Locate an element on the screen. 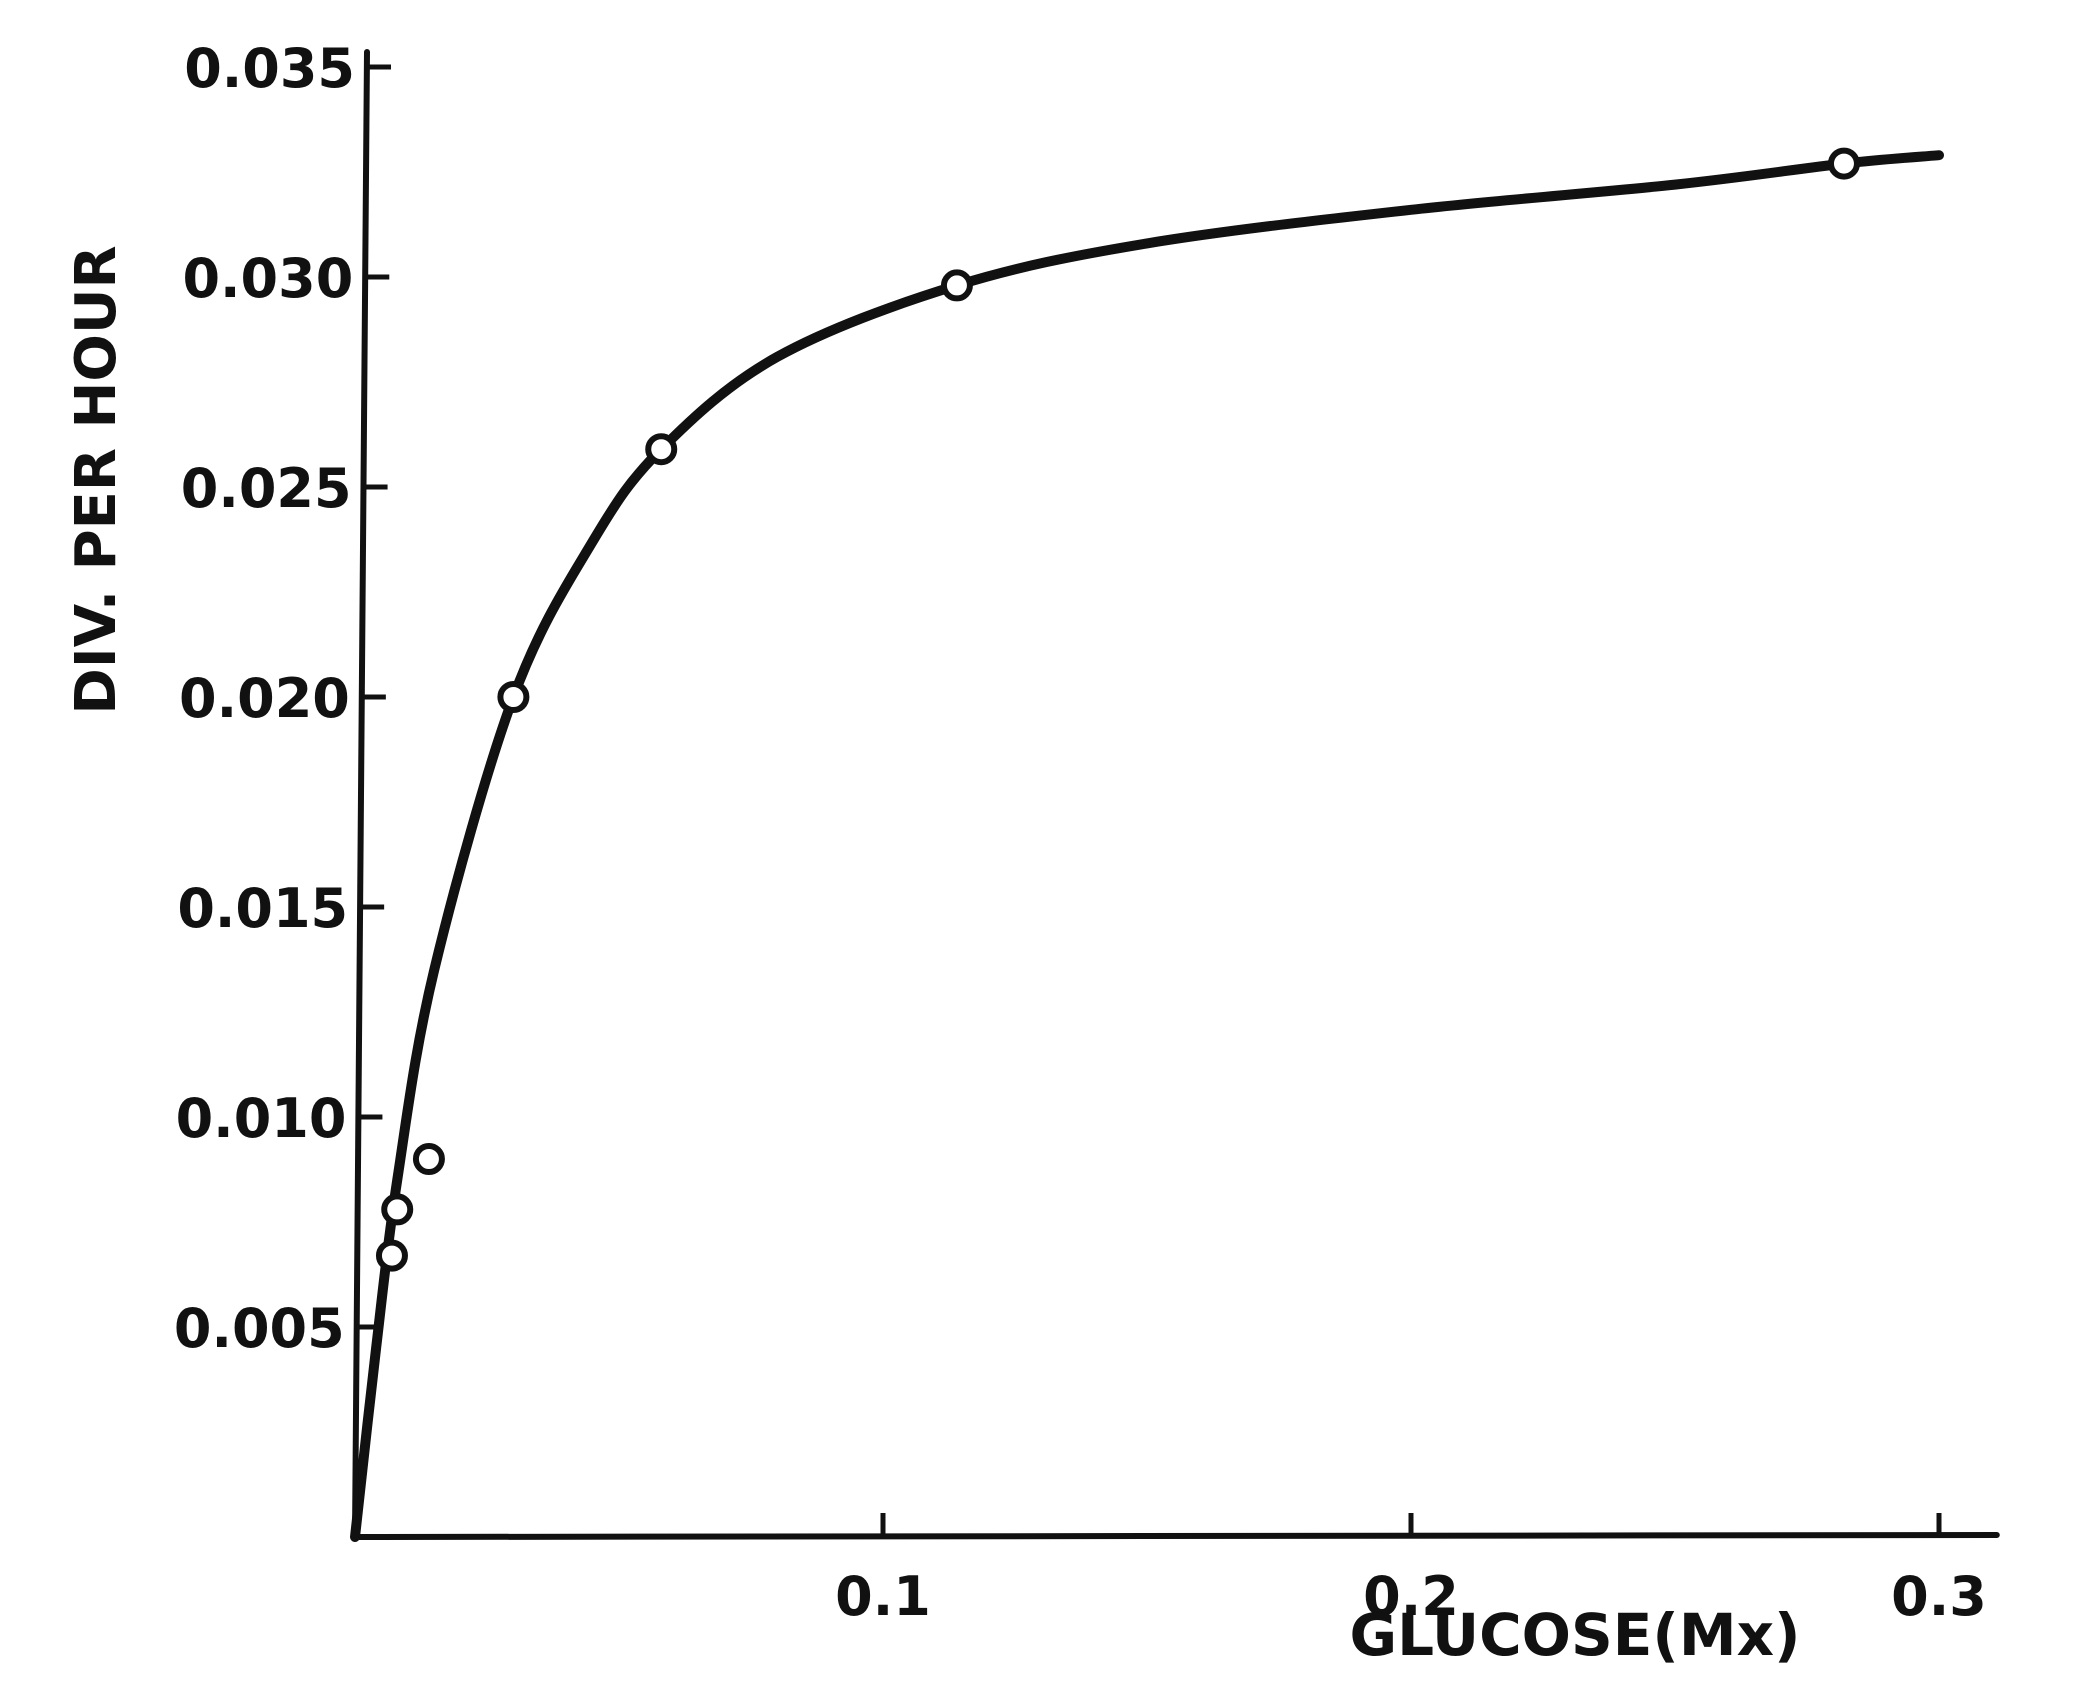  y-axis-line is located at coordinates (361, 794).